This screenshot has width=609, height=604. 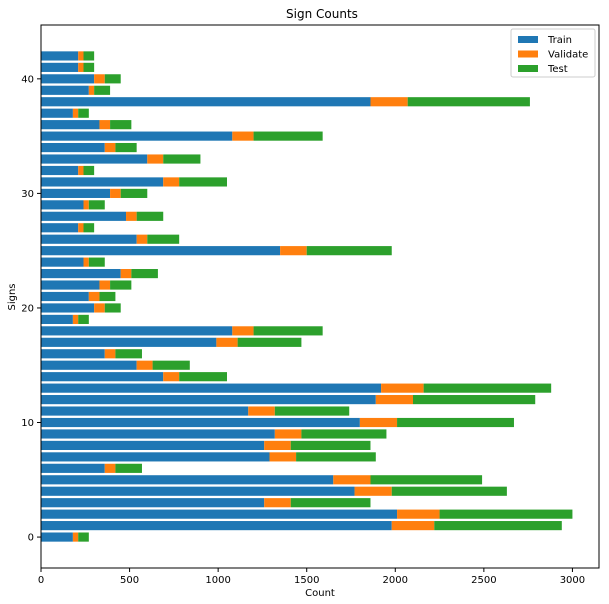 What do you see at coordinates (311, 577) in the screenshot?
I see `x-axis: 0 500 1000 1500 2000 2500 3000` at bounding box center [311, 577].